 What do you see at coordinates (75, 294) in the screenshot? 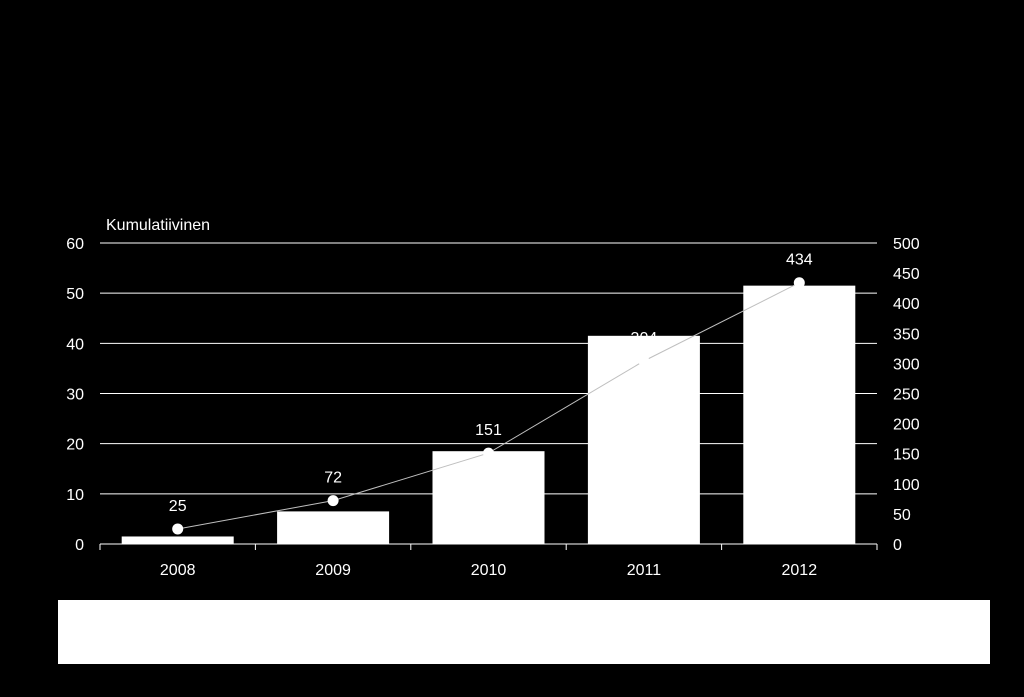
I see `left-tick-label: 50` at bounding box center [75, 294].